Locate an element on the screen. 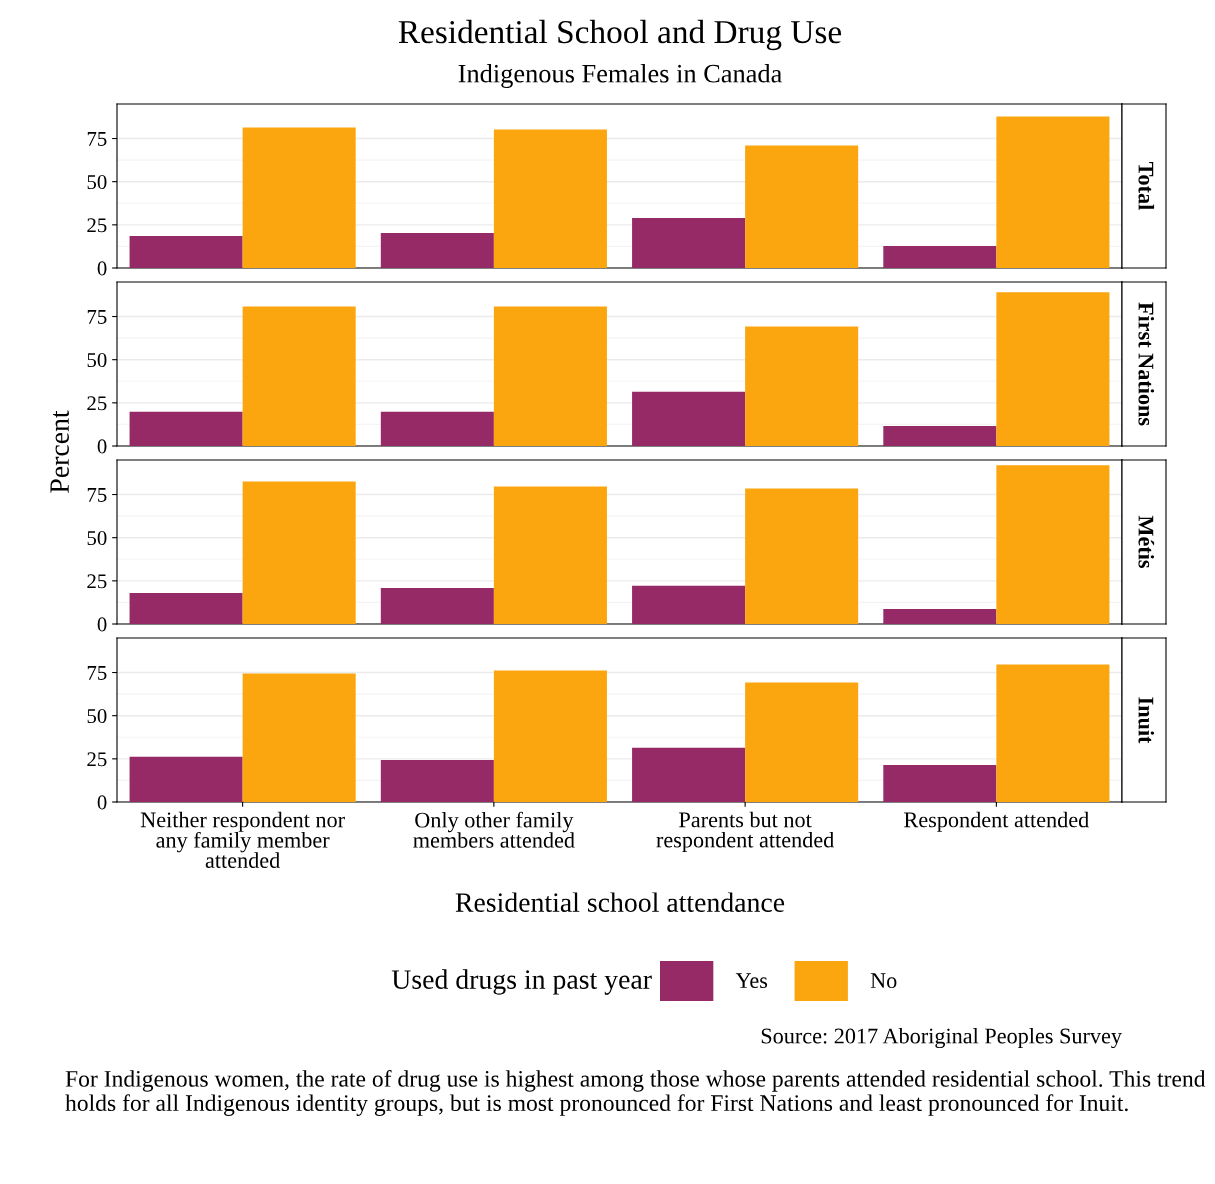 The height and width of the screenshot is (1184, 1215). legend-title: Used drugs in past year is located at coordinates (521, 982).